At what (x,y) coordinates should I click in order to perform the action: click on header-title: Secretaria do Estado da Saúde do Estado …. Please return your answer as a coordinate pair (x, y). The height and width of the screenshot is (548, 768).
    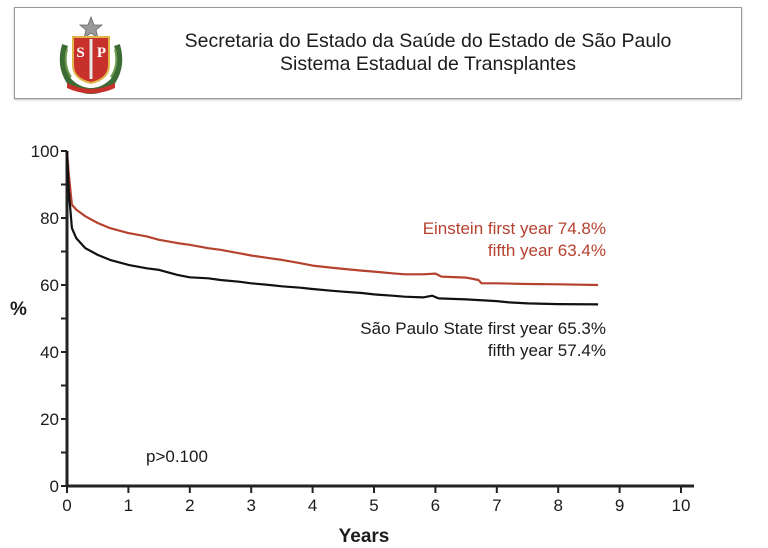
    Looking at the image, I should click on (428, 53).